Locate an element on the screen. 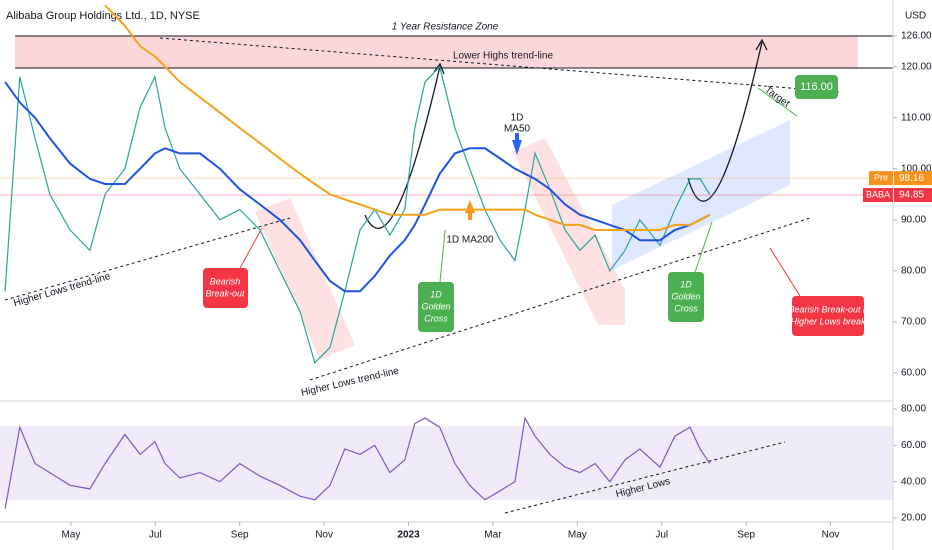  y-tick-label: 70.00 is located at coordinates (913, 322).